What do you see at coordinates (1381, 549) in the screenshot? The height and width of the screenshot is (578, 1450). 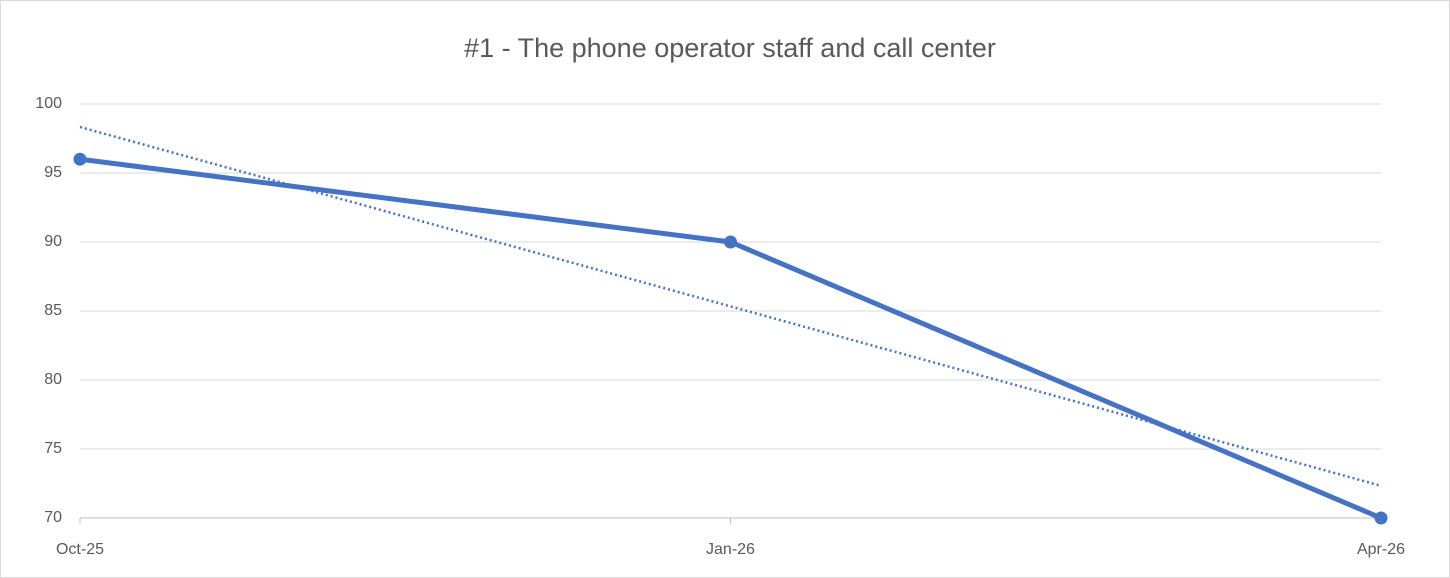 I see `x-tick-label: Apr-26` at bounding box center [1381, 549].